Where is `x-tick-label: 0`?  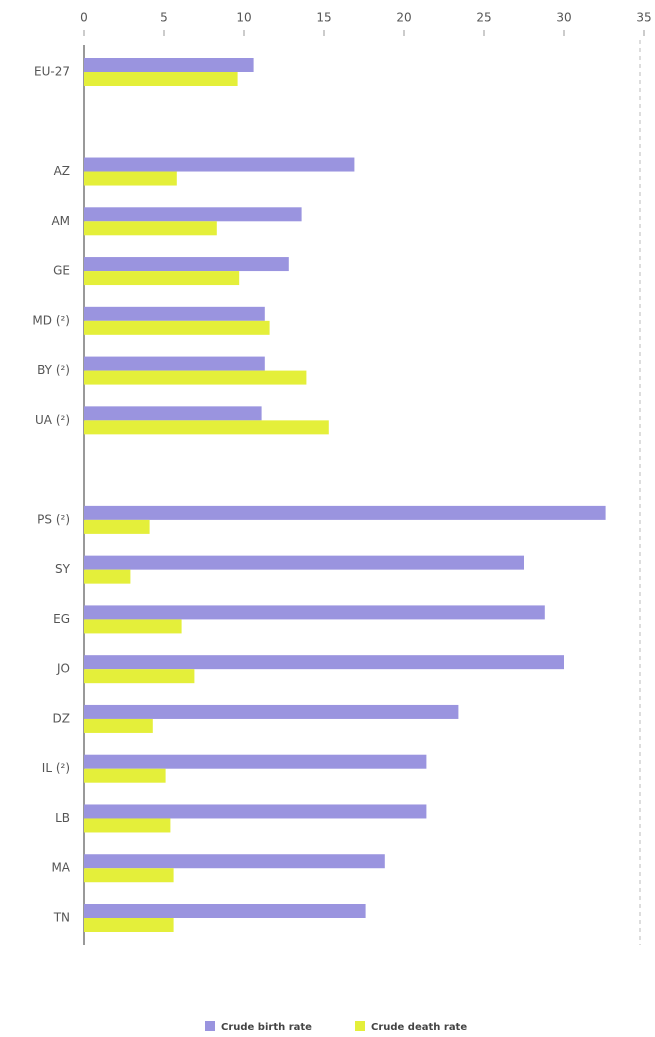 x-tick-label: 0 is located at coordinates (84, 18).